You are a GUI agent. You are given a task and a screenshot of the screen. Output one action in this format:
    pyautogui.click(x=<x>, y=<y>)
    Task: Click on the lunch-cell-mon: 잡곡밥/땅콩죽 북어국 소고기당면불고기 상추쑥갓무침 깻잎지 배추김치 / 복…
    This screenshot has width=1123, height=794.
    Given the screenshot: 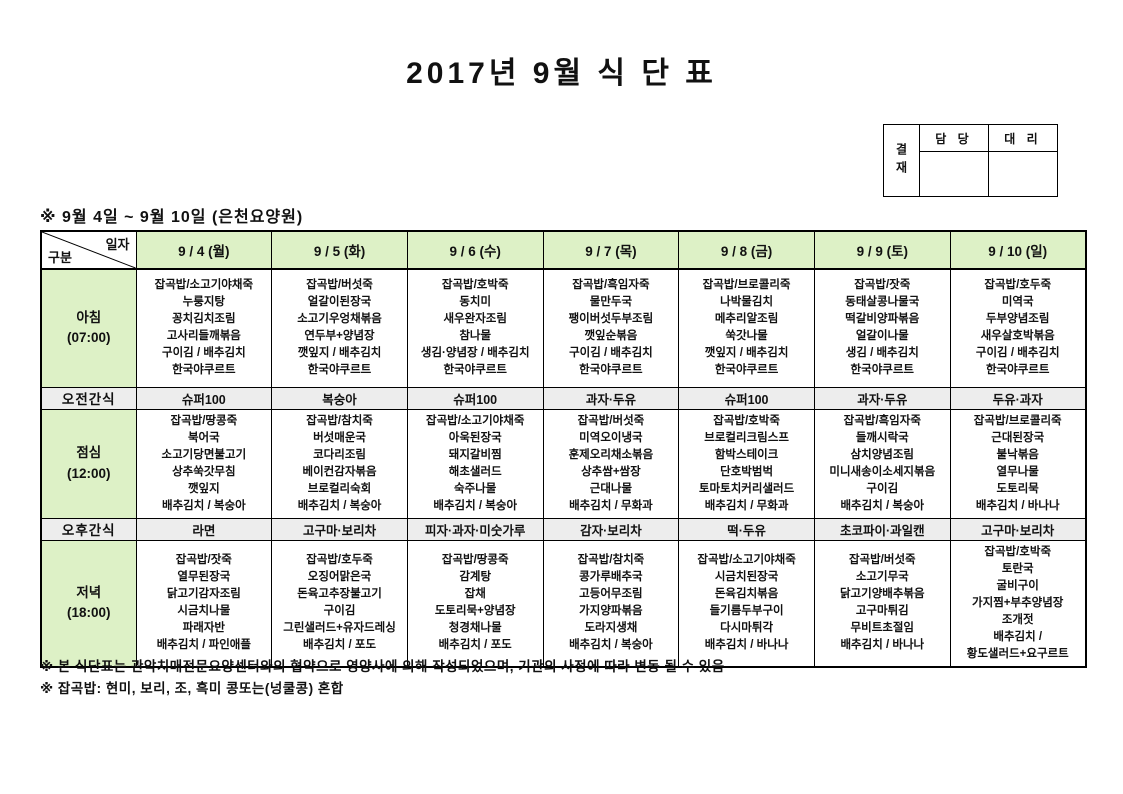 What is the action you would take?
    pyautogui.click(x=204, y=463)
    